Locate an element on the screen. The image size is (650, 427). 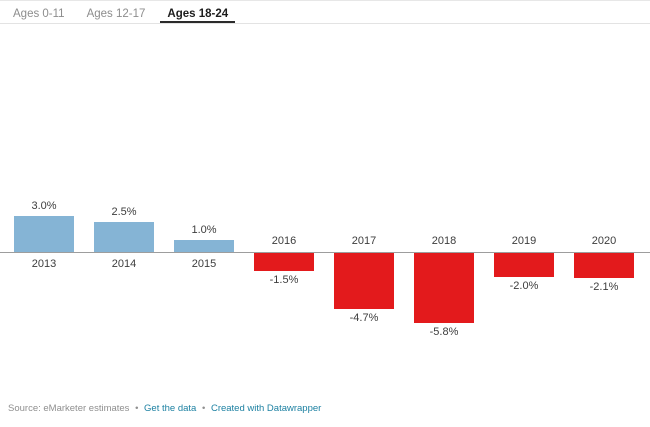
bar-2019 is located at coordinates (524, 265).